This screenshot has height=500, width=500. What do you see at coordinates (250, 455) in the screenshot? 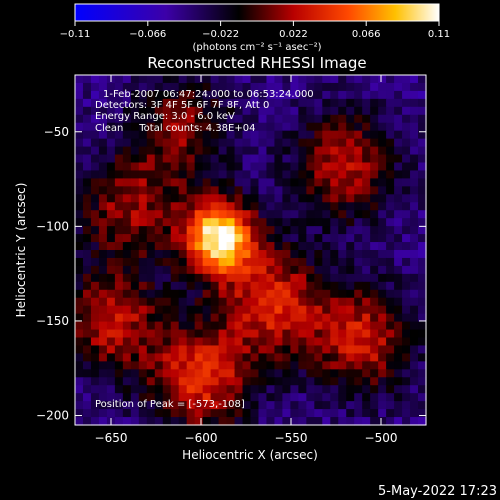
I see `x-axis-label: Heliocentric X (arcsec)` at bounding box center [250, 455].